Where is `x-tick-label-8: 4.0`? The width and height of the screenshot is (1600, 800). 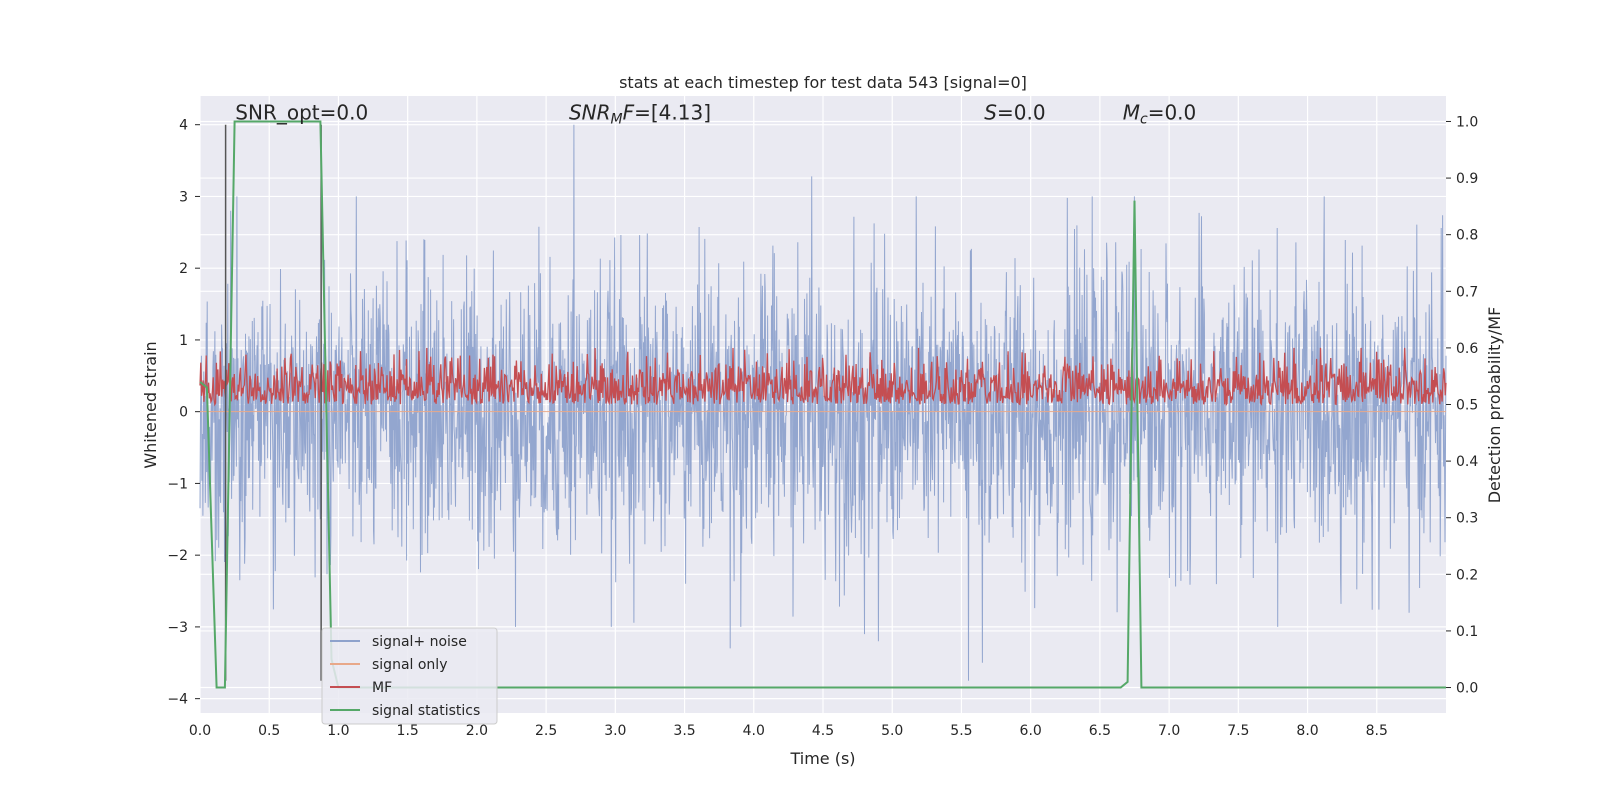 x-tick-label-8: 4.0 is located at coordinates (754, 731).